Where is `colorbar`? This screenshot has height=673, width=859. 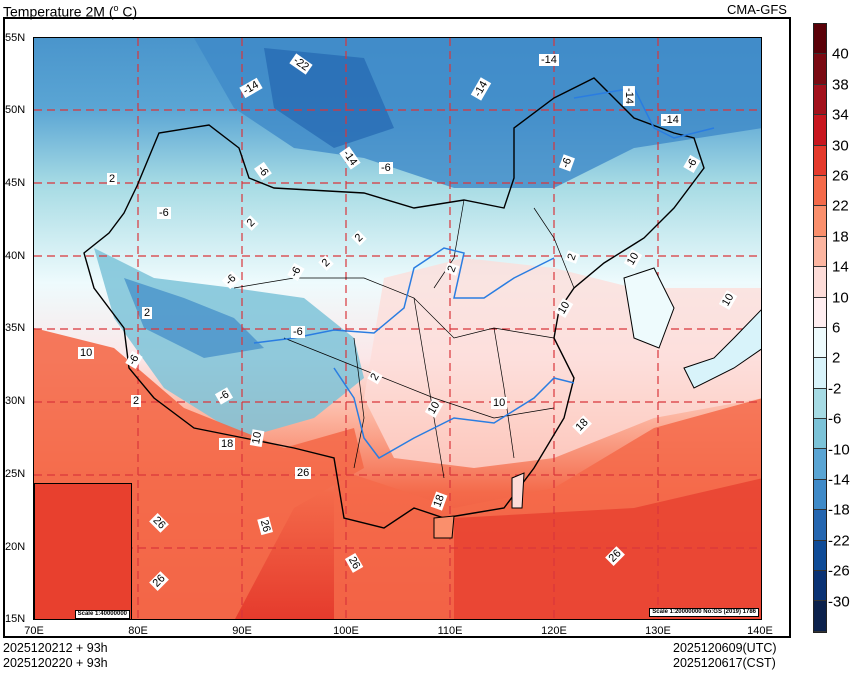 colorbar is located at coordinates (820, 328).